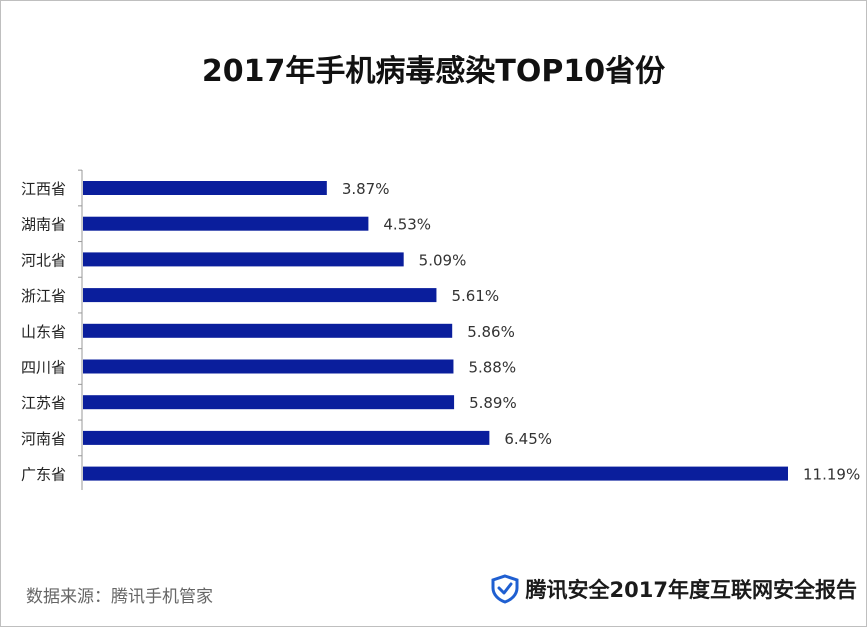 The image size is (867, 627). Describe the element at coordinates (493, 403) in the screenshot. I see `data-label: 5.89%` at that location.